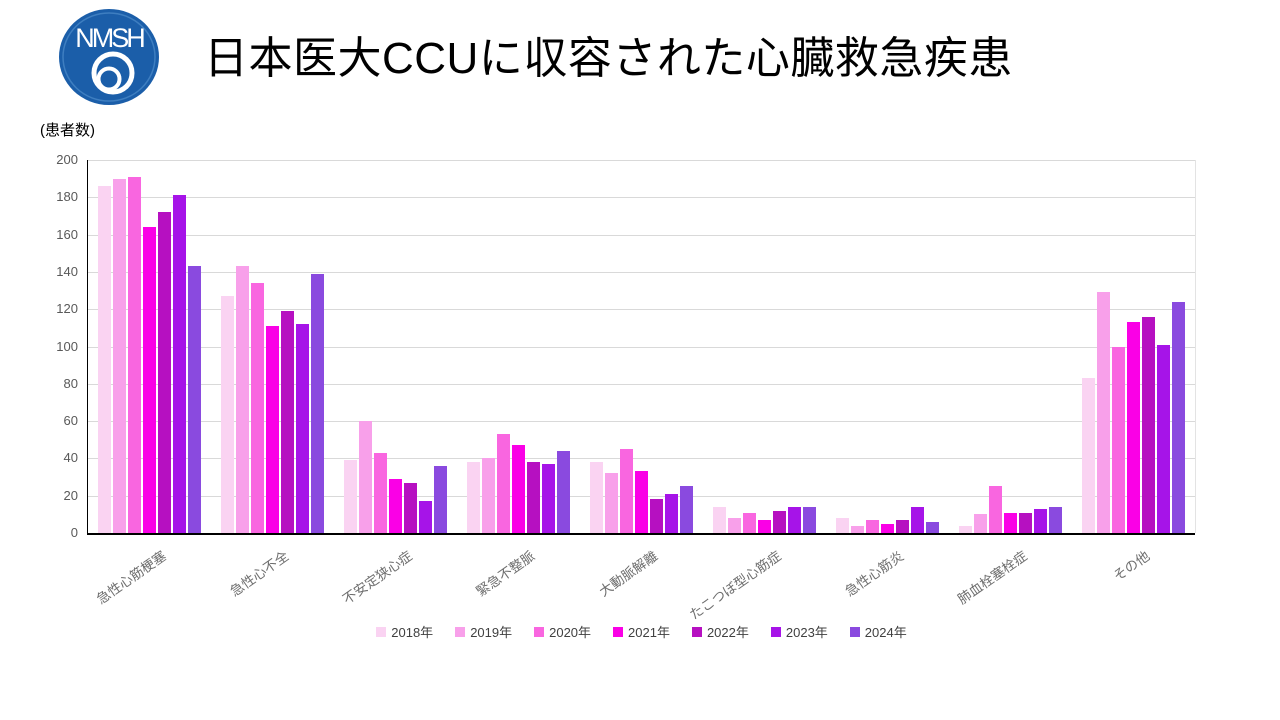 The width and height of the screenshot is (1280, 720). Describe the element at coordinates (608, 58) in the screenshot. I see `page-title: 日本医大CCUに収容された心臓救急疾患` at that location.